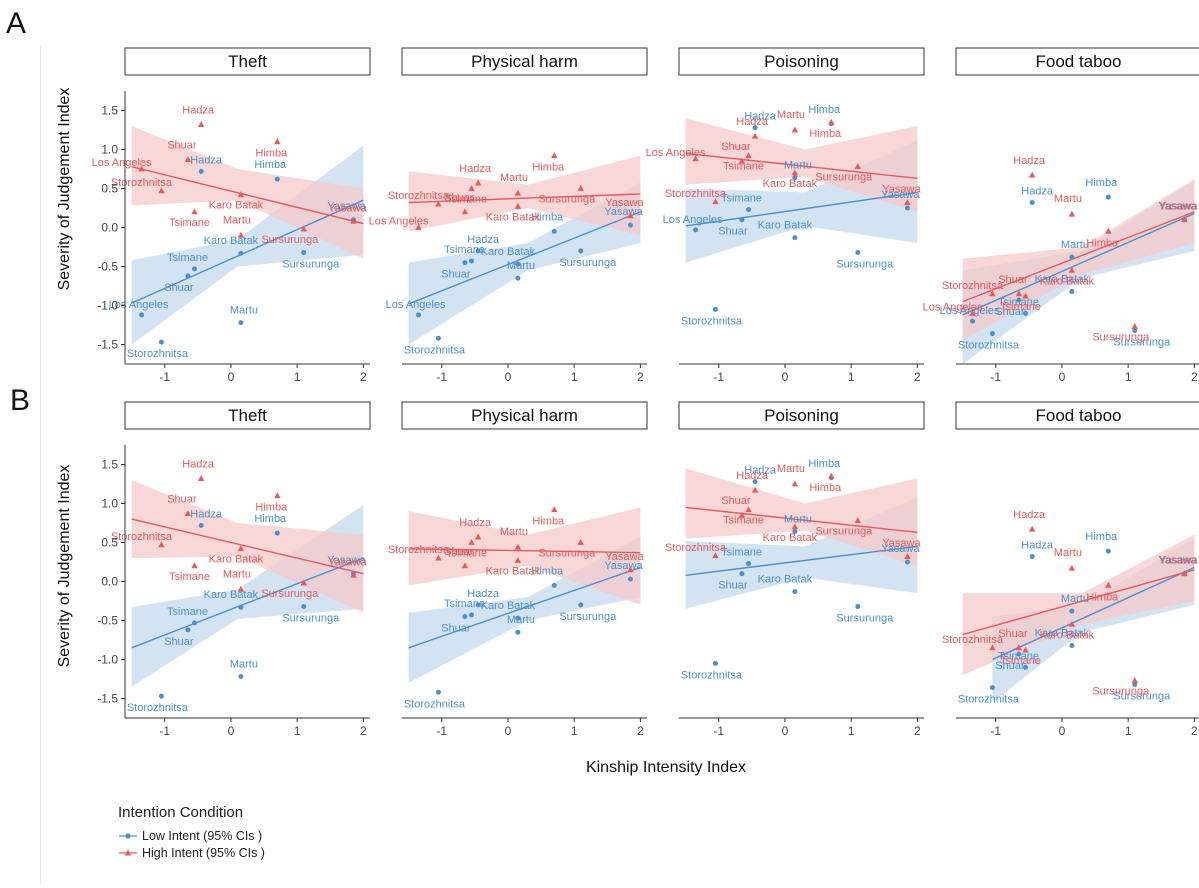  Describe the element at coordinates (40, 465) in the screenshot. I see `page-left-rule` at that location.